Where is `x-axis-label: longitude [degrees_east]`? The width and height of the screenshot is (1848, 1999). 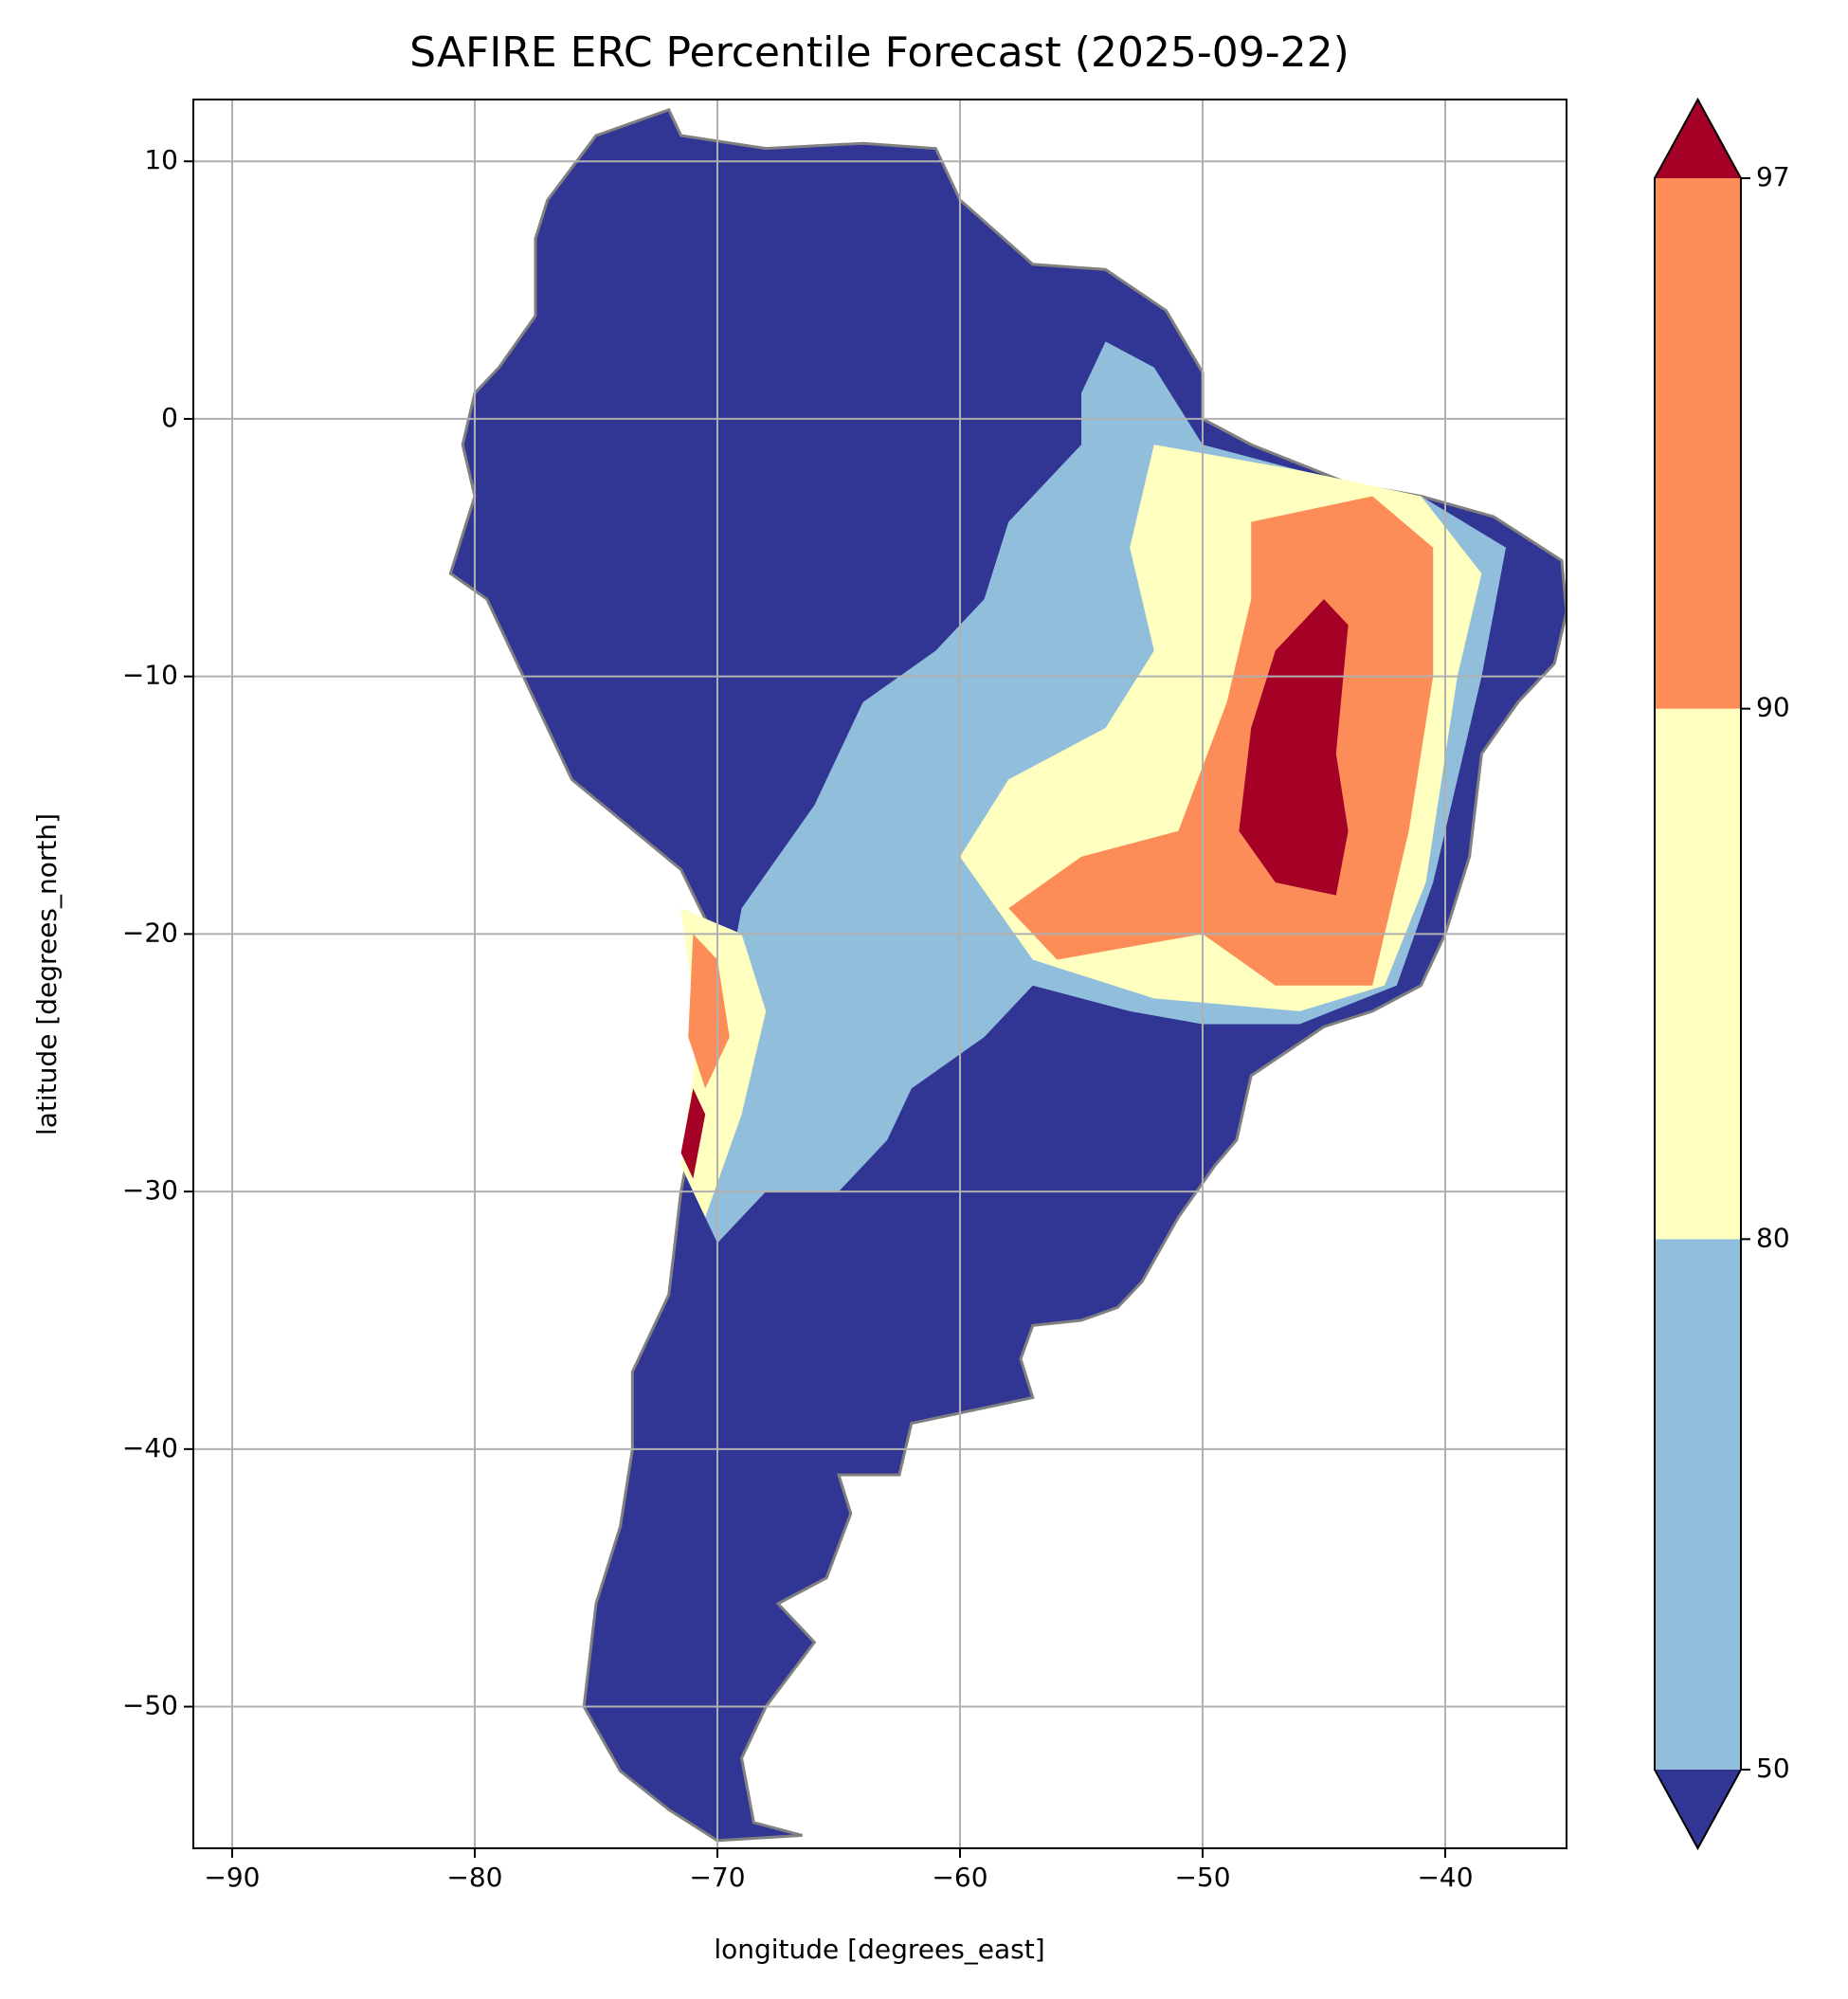
x-axis-label: longitude [degrees_east] is located at coordinates (879, 1950).